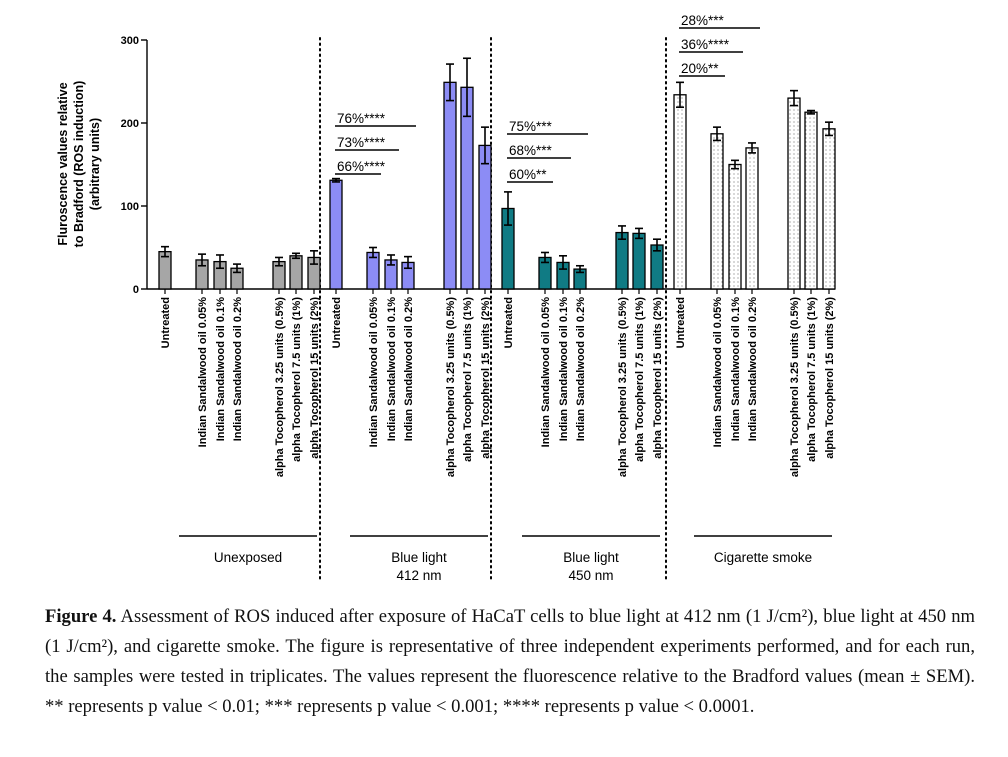 This screenshot has height=757, width=1008. I want to click on y-tick-label: 300, so click(130, 41).